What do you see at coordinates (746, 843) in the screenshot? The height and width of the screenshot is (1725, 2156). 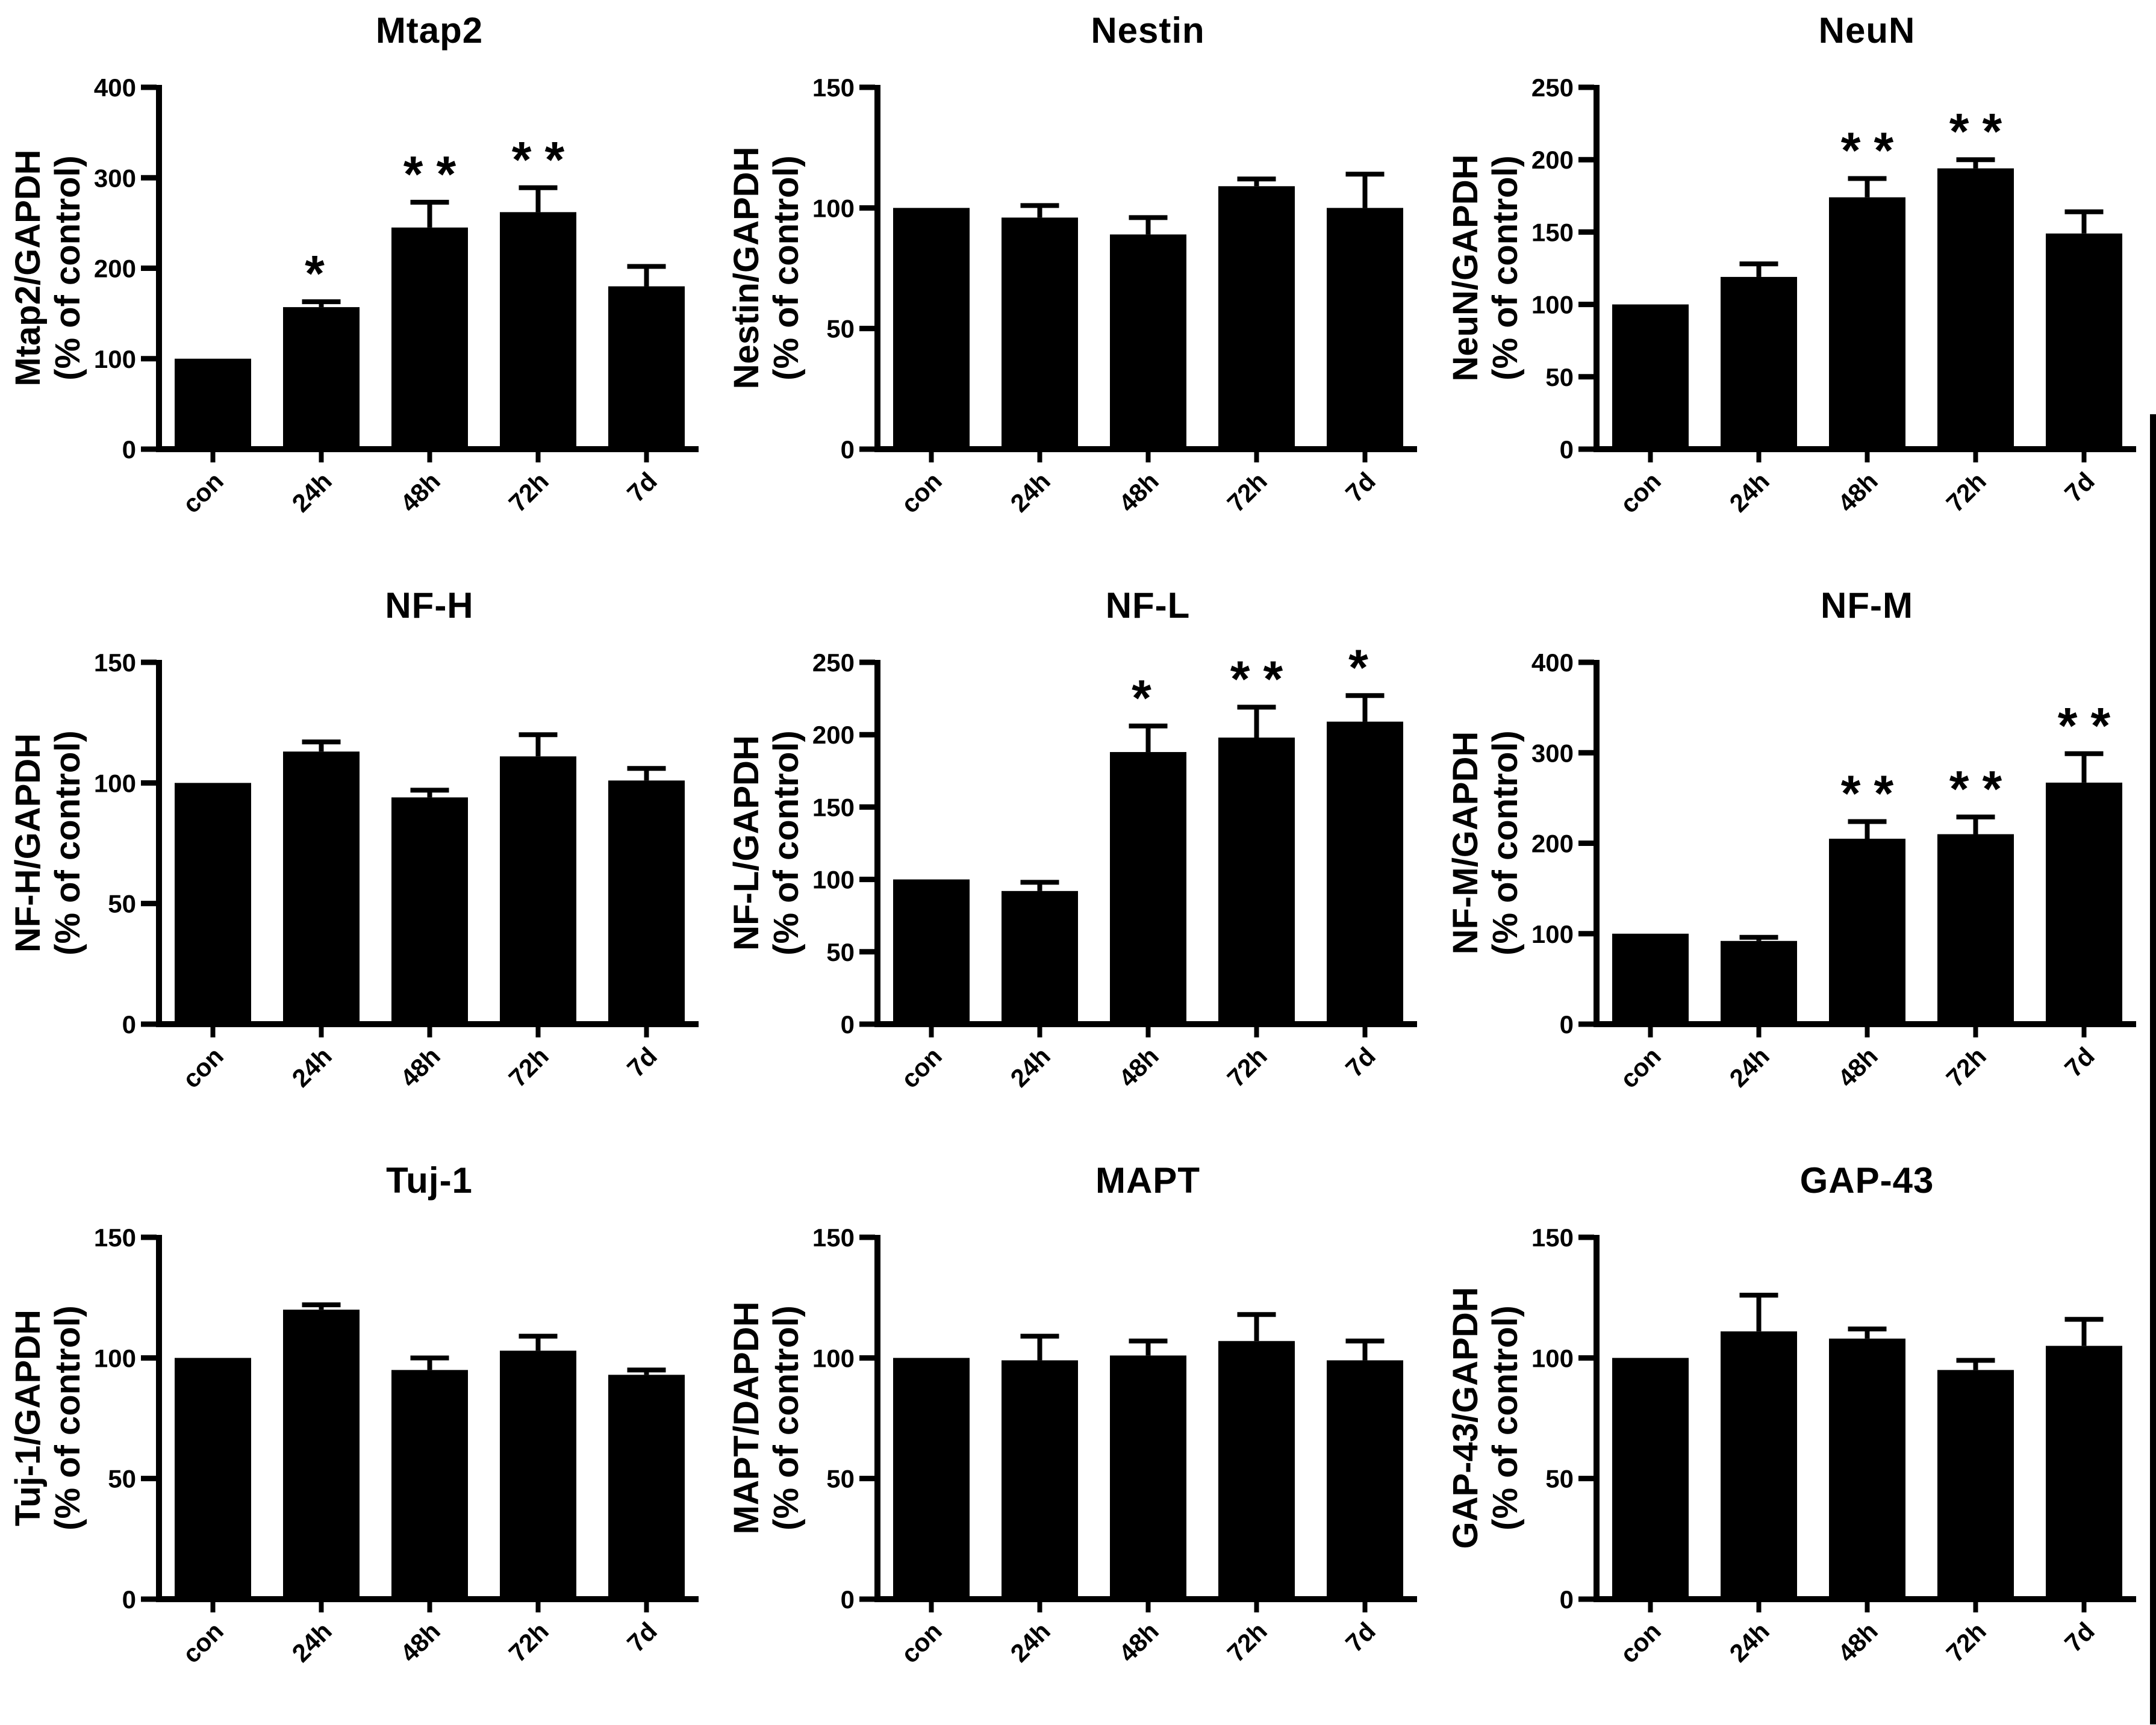 I see `y-axis-label-line1: NF-L/GAPDH` at bounding box center [746, 843].